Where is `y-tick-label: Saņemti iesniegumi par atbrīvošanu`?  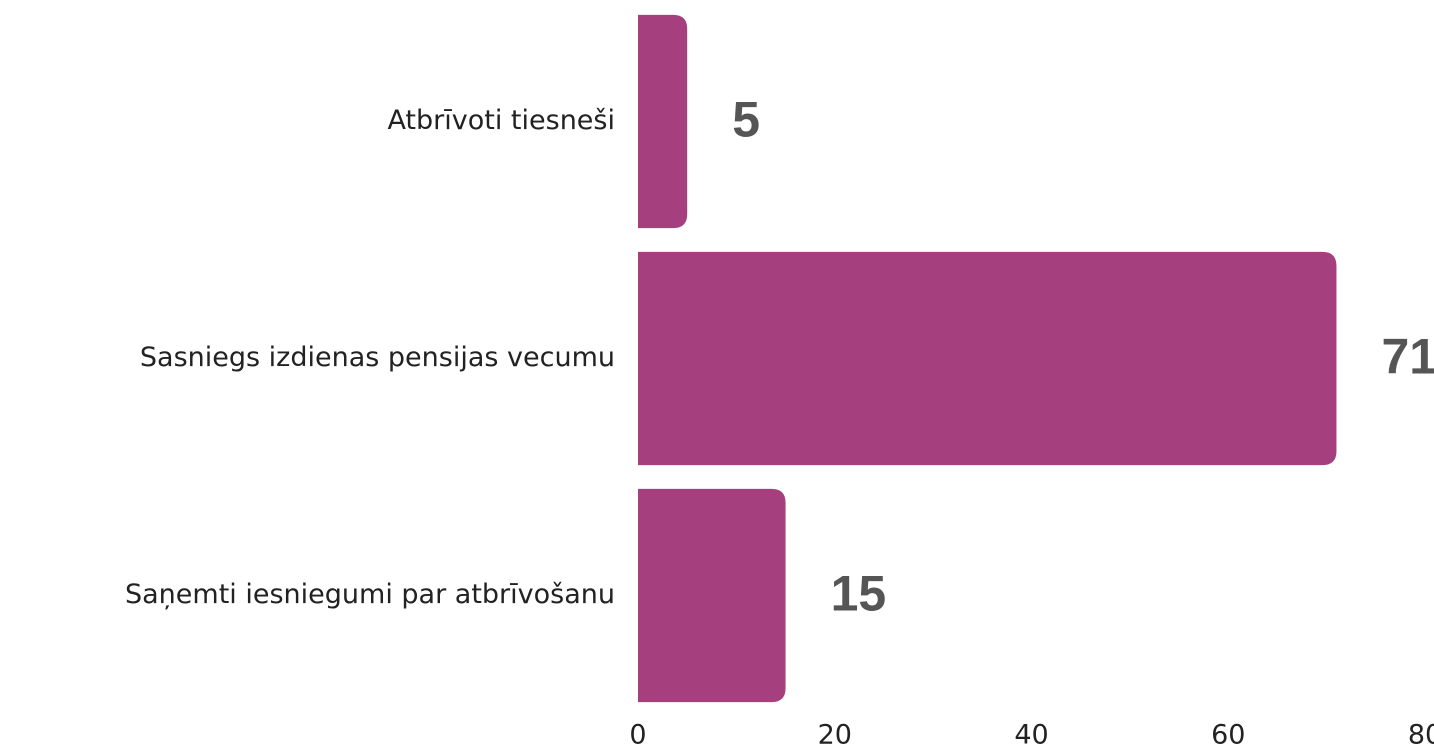
y-tick-label: Saņemti iesniegumi par atbrīvošanu is located at coordinates (370, 594).